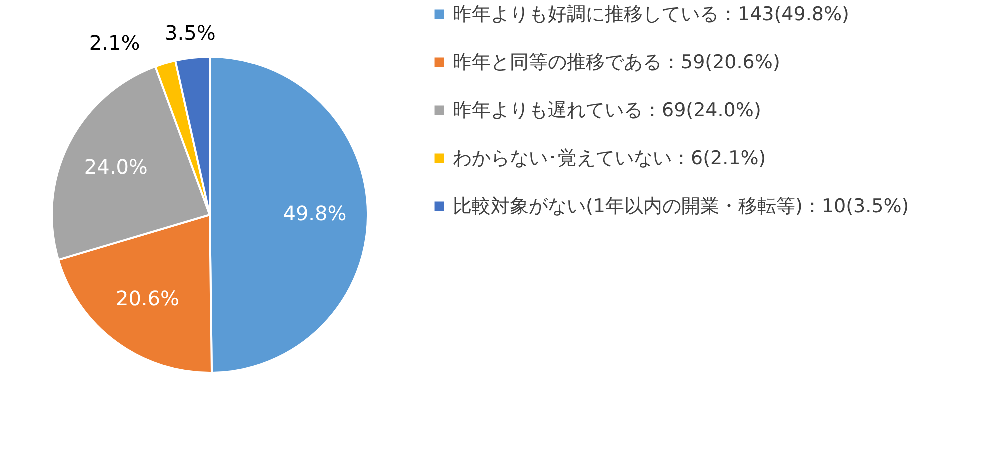  I want to click on legend-label: 比較対象がない(1年以内の開業・移転等)：10(3.5%), so click(681, 207).